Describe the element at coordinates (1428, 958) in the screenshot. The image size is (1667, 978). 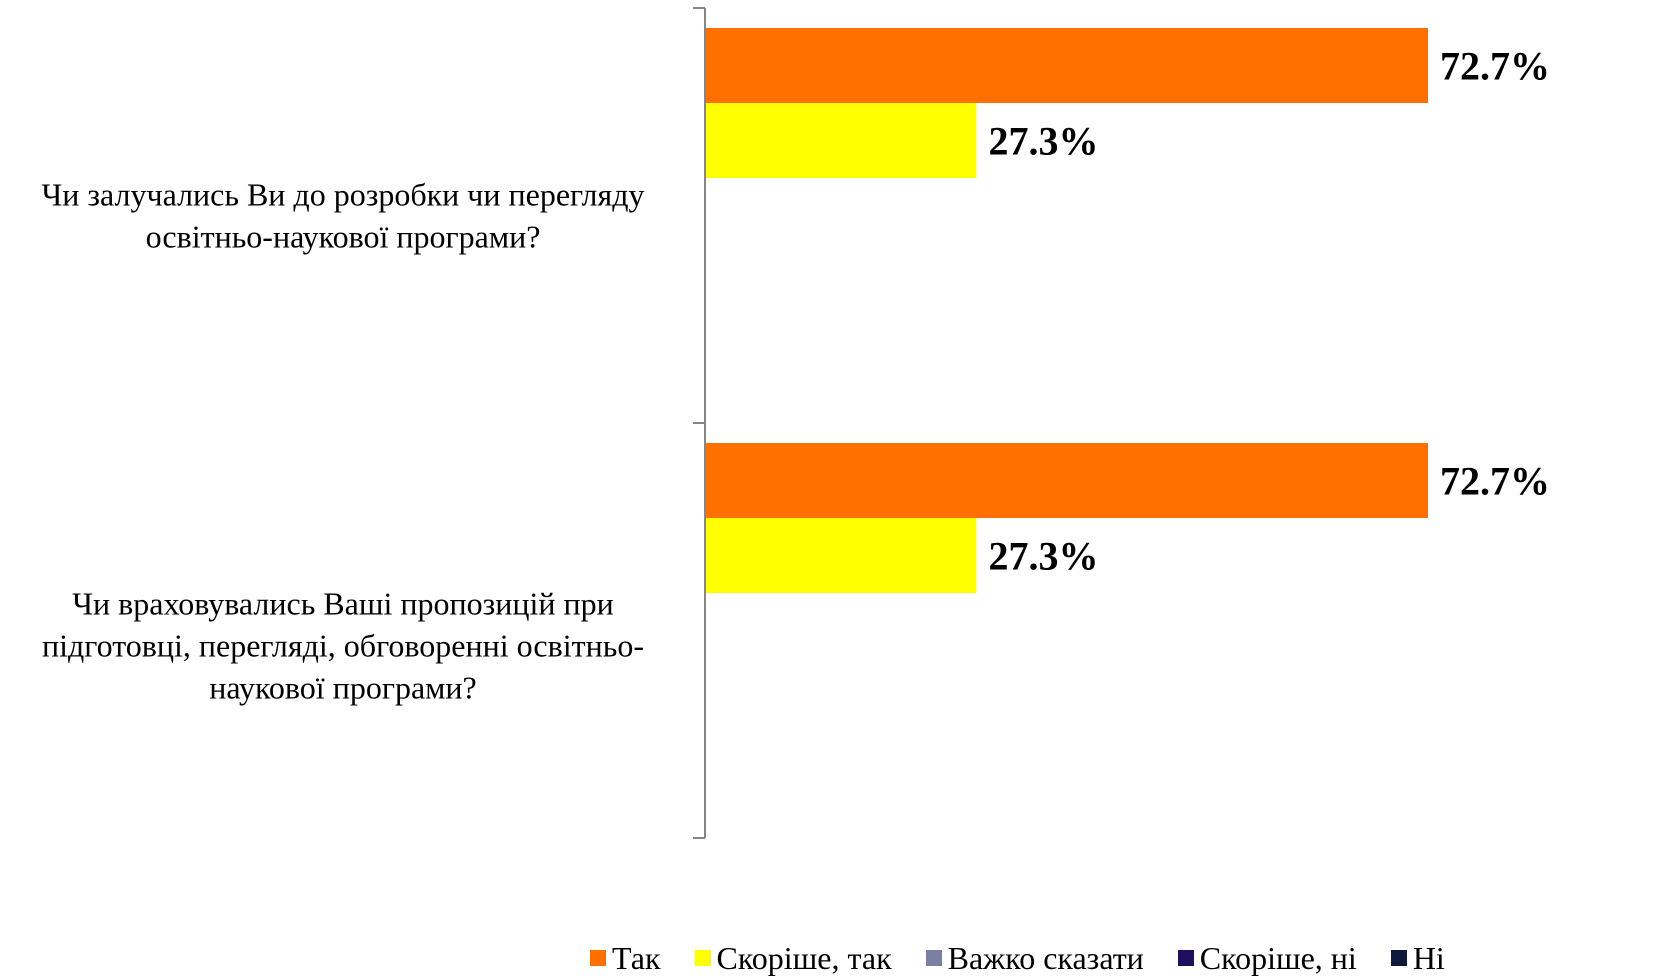
I see `legend-label: Ні` at that location.